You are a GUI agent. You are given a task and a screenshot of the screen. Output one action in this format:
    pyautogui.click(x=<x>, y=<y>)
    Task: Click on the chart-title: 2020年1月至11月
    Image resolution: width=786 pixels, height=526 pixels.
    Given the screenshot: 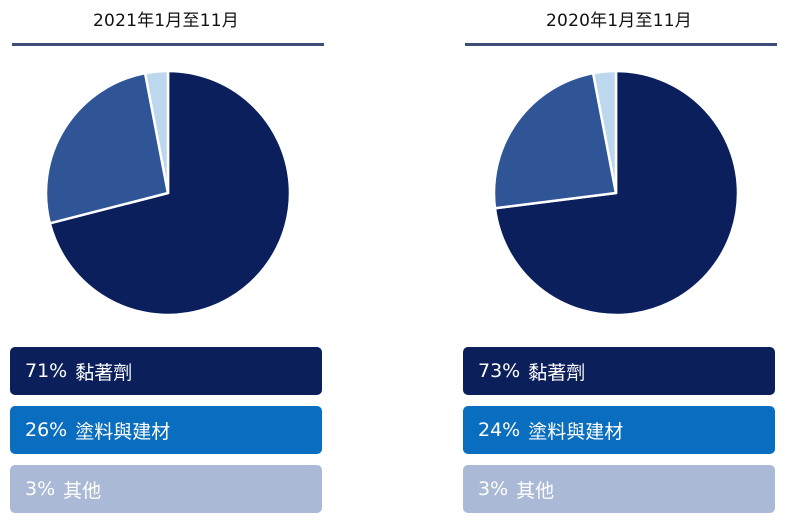 What is the action you would take?
    pyautogui.click(x=619, y=21)
    